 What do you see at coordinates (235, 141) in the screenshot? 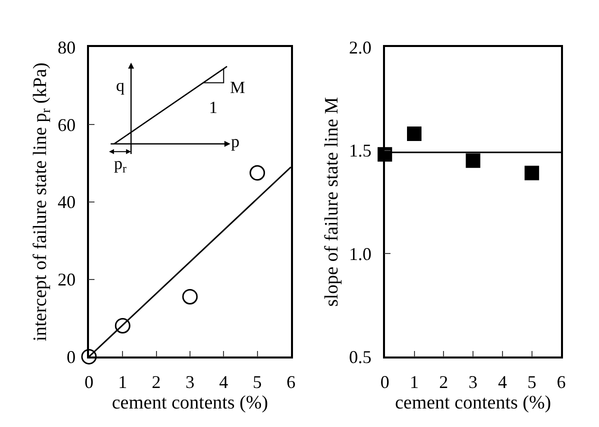
I see `annotation: p` at bounding box center [235, 141].